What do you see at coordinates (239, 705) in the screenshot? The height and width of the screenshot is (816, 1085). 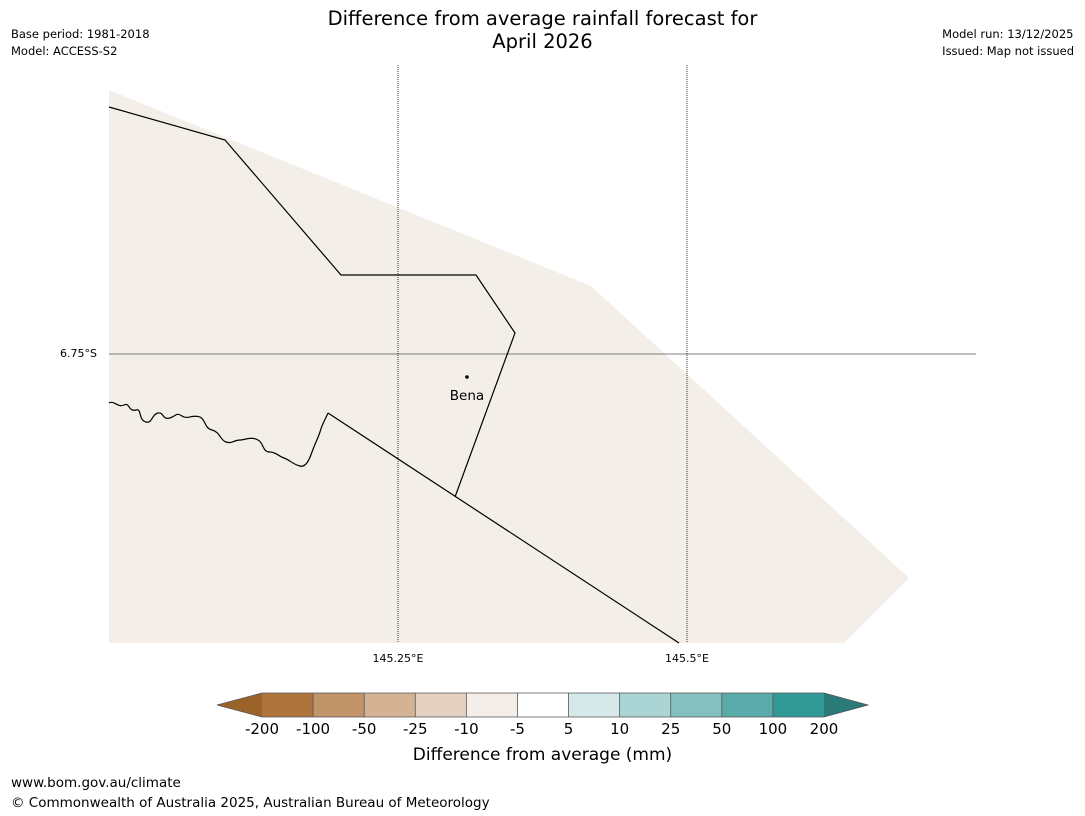 I see `colorbar-extend-low` at bounding box center [239, 705].